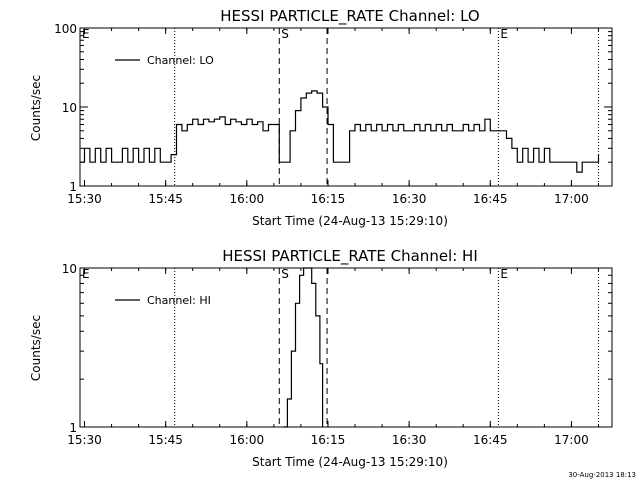  I want to click on footer-timestamp: 30-Aug-2013 18:13, so click(602, 475).